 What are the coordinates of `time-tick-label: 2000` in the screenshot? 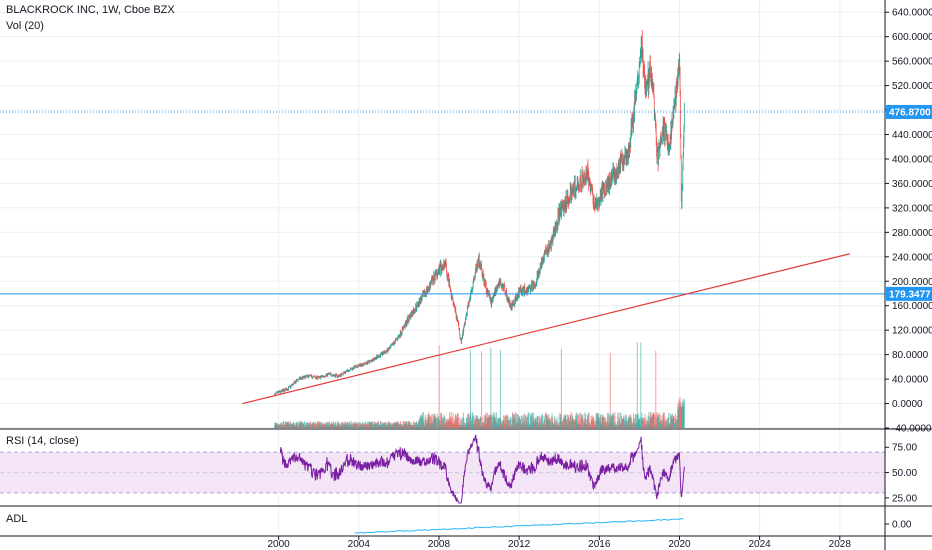 It's located at (278, 544).